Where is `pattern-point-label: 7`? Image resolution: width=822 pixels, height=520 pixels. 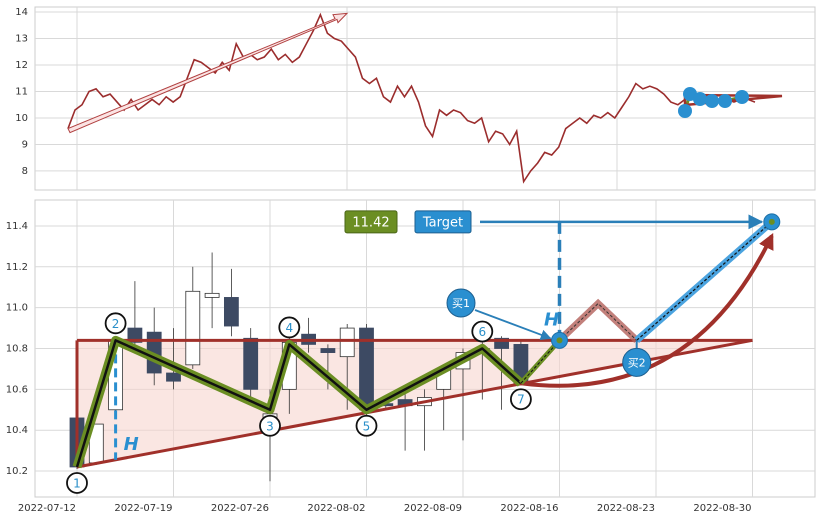 pattern-point-label: 7 is located at coordinates (521, 400).